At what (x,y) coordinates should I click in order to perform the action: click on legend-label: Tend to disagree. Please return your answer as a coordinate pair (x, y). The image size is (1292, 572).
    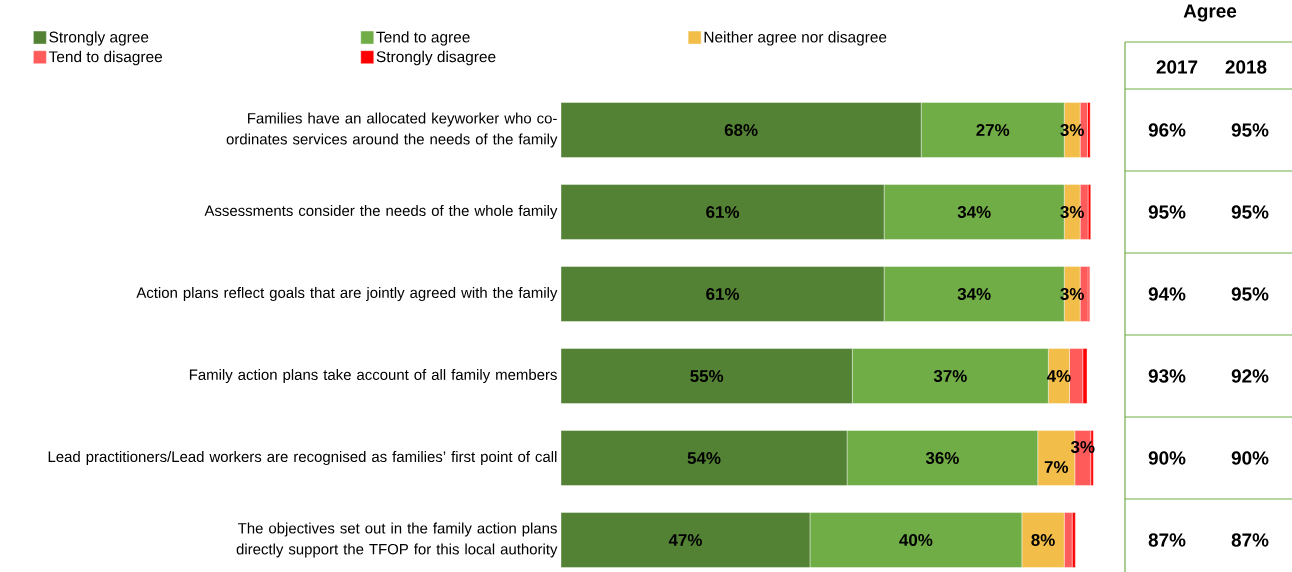
    Looking at the image, I should click on (105, 58).